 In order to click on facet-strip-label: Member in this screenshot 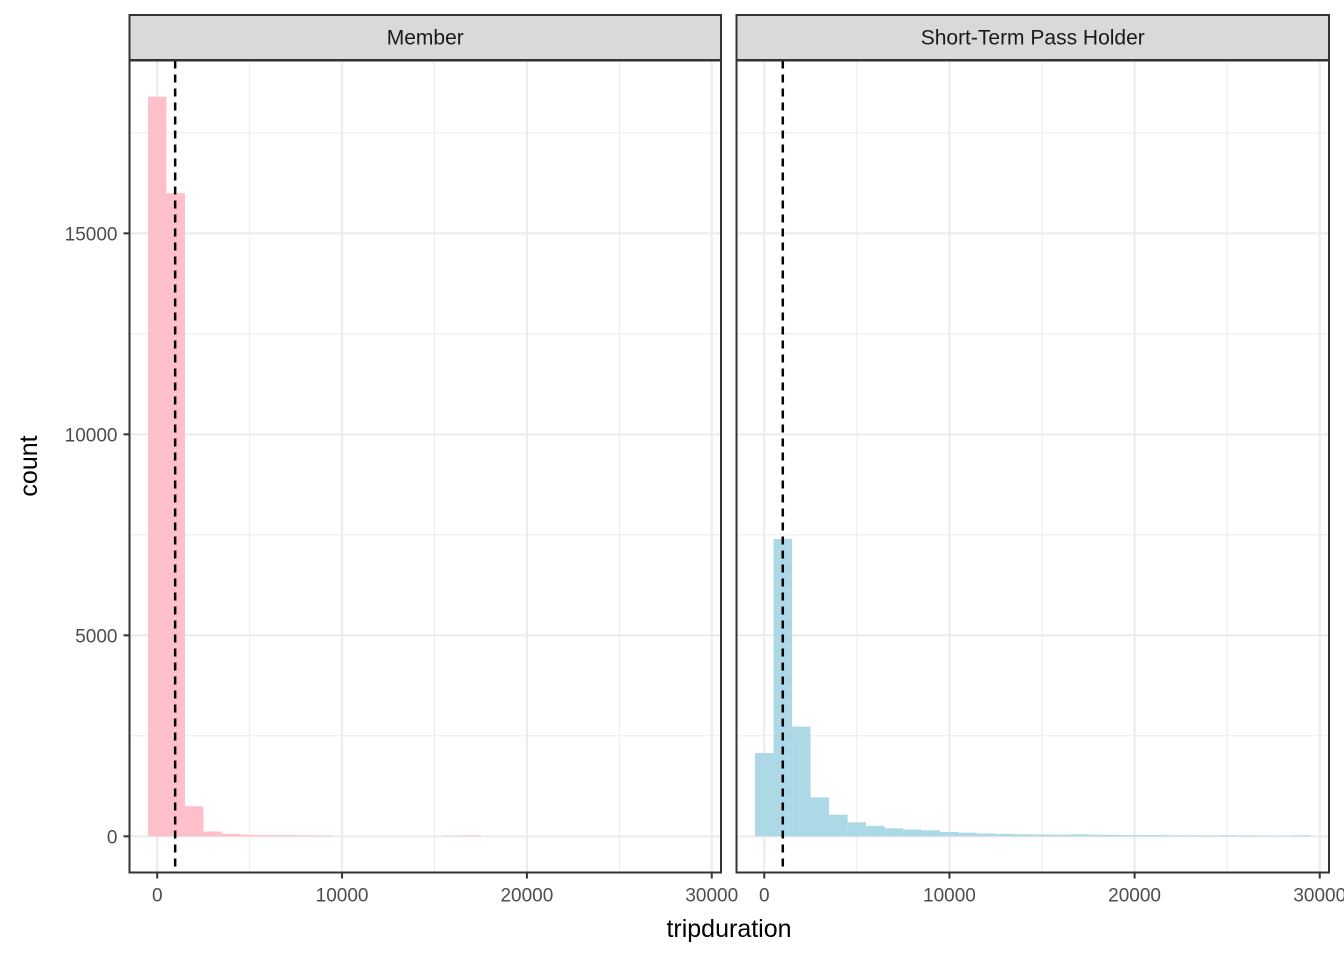, I will do `click(425, 38)`.